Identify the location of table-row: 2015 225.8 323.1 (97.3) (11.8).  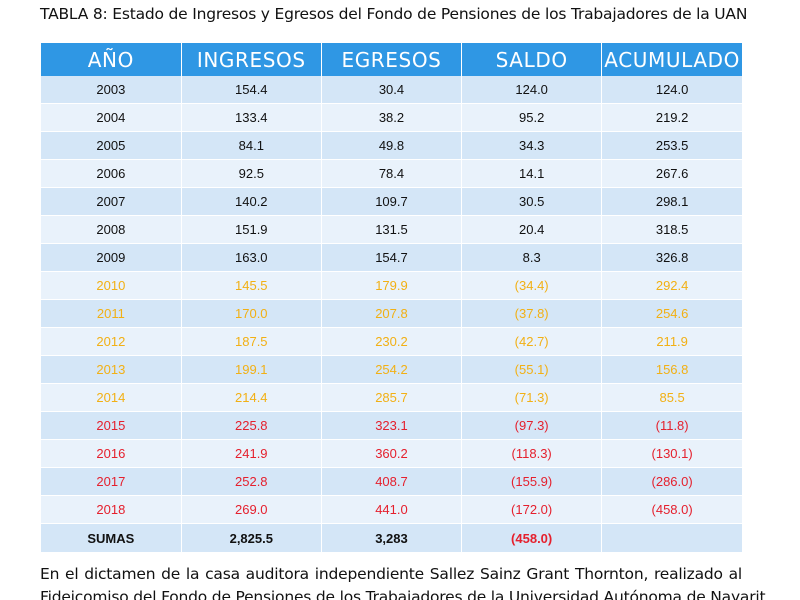
(391, 425).